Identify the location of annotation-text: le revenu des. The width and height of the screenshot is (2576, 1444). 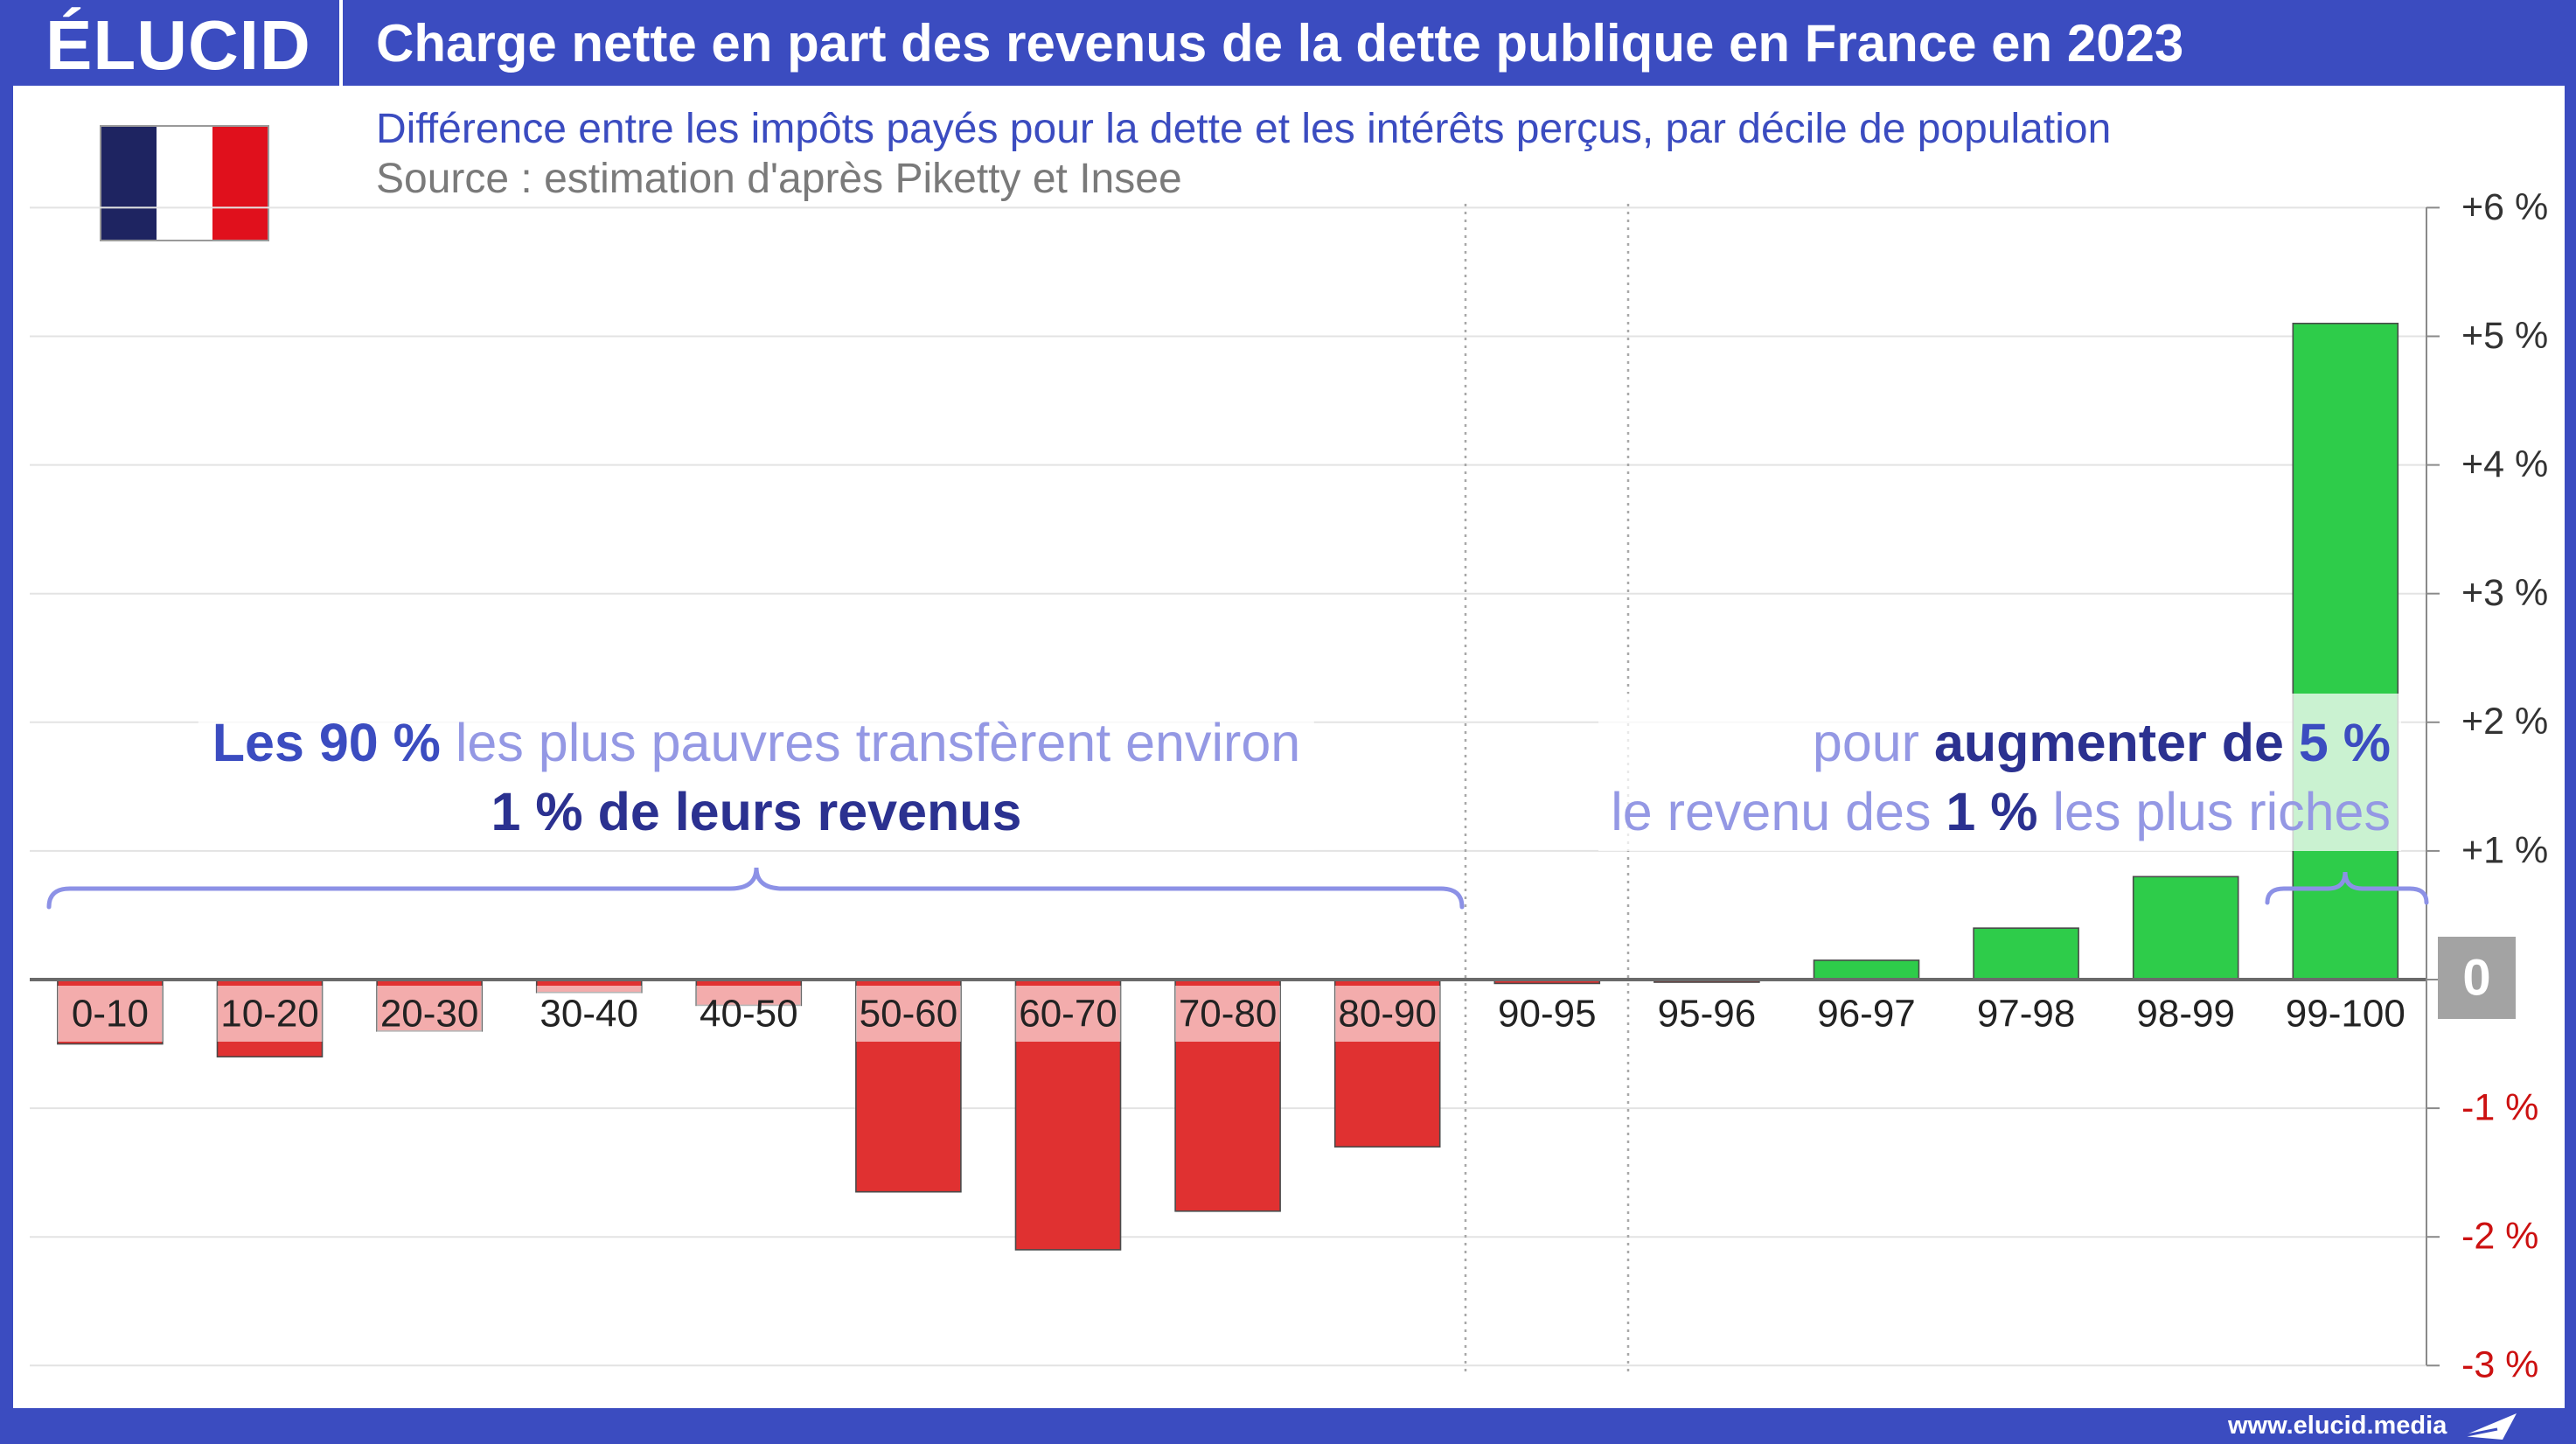
(1778, 812).